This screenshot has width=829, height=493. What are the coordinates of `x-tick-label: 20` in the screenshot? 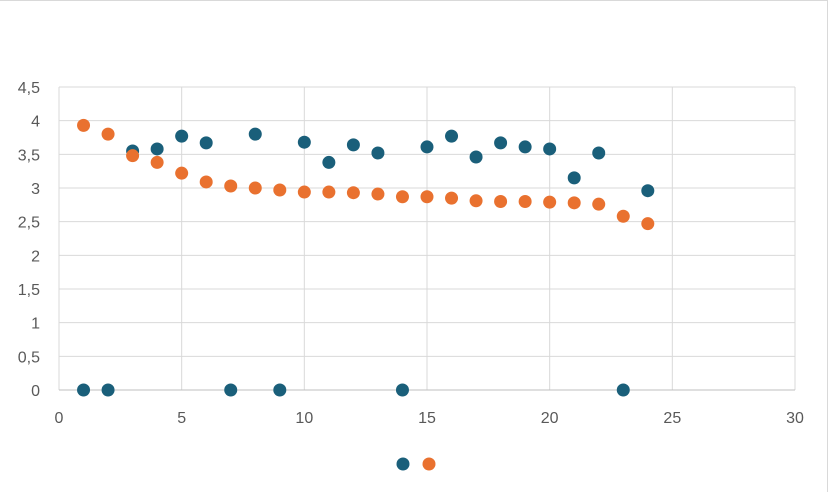 It's located at (550, 418).